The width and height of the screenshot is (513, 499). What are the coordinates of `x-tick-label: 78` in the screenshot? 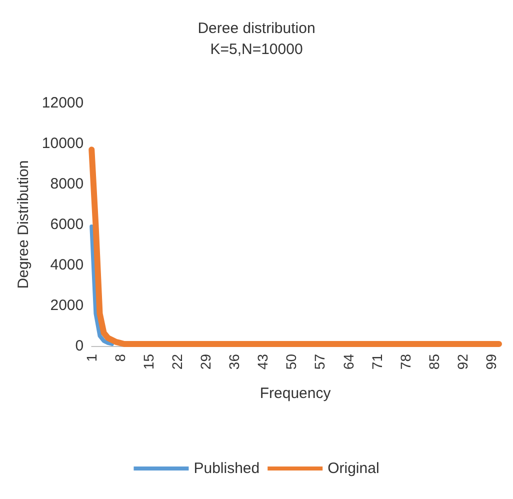 It's located at (405, 362).